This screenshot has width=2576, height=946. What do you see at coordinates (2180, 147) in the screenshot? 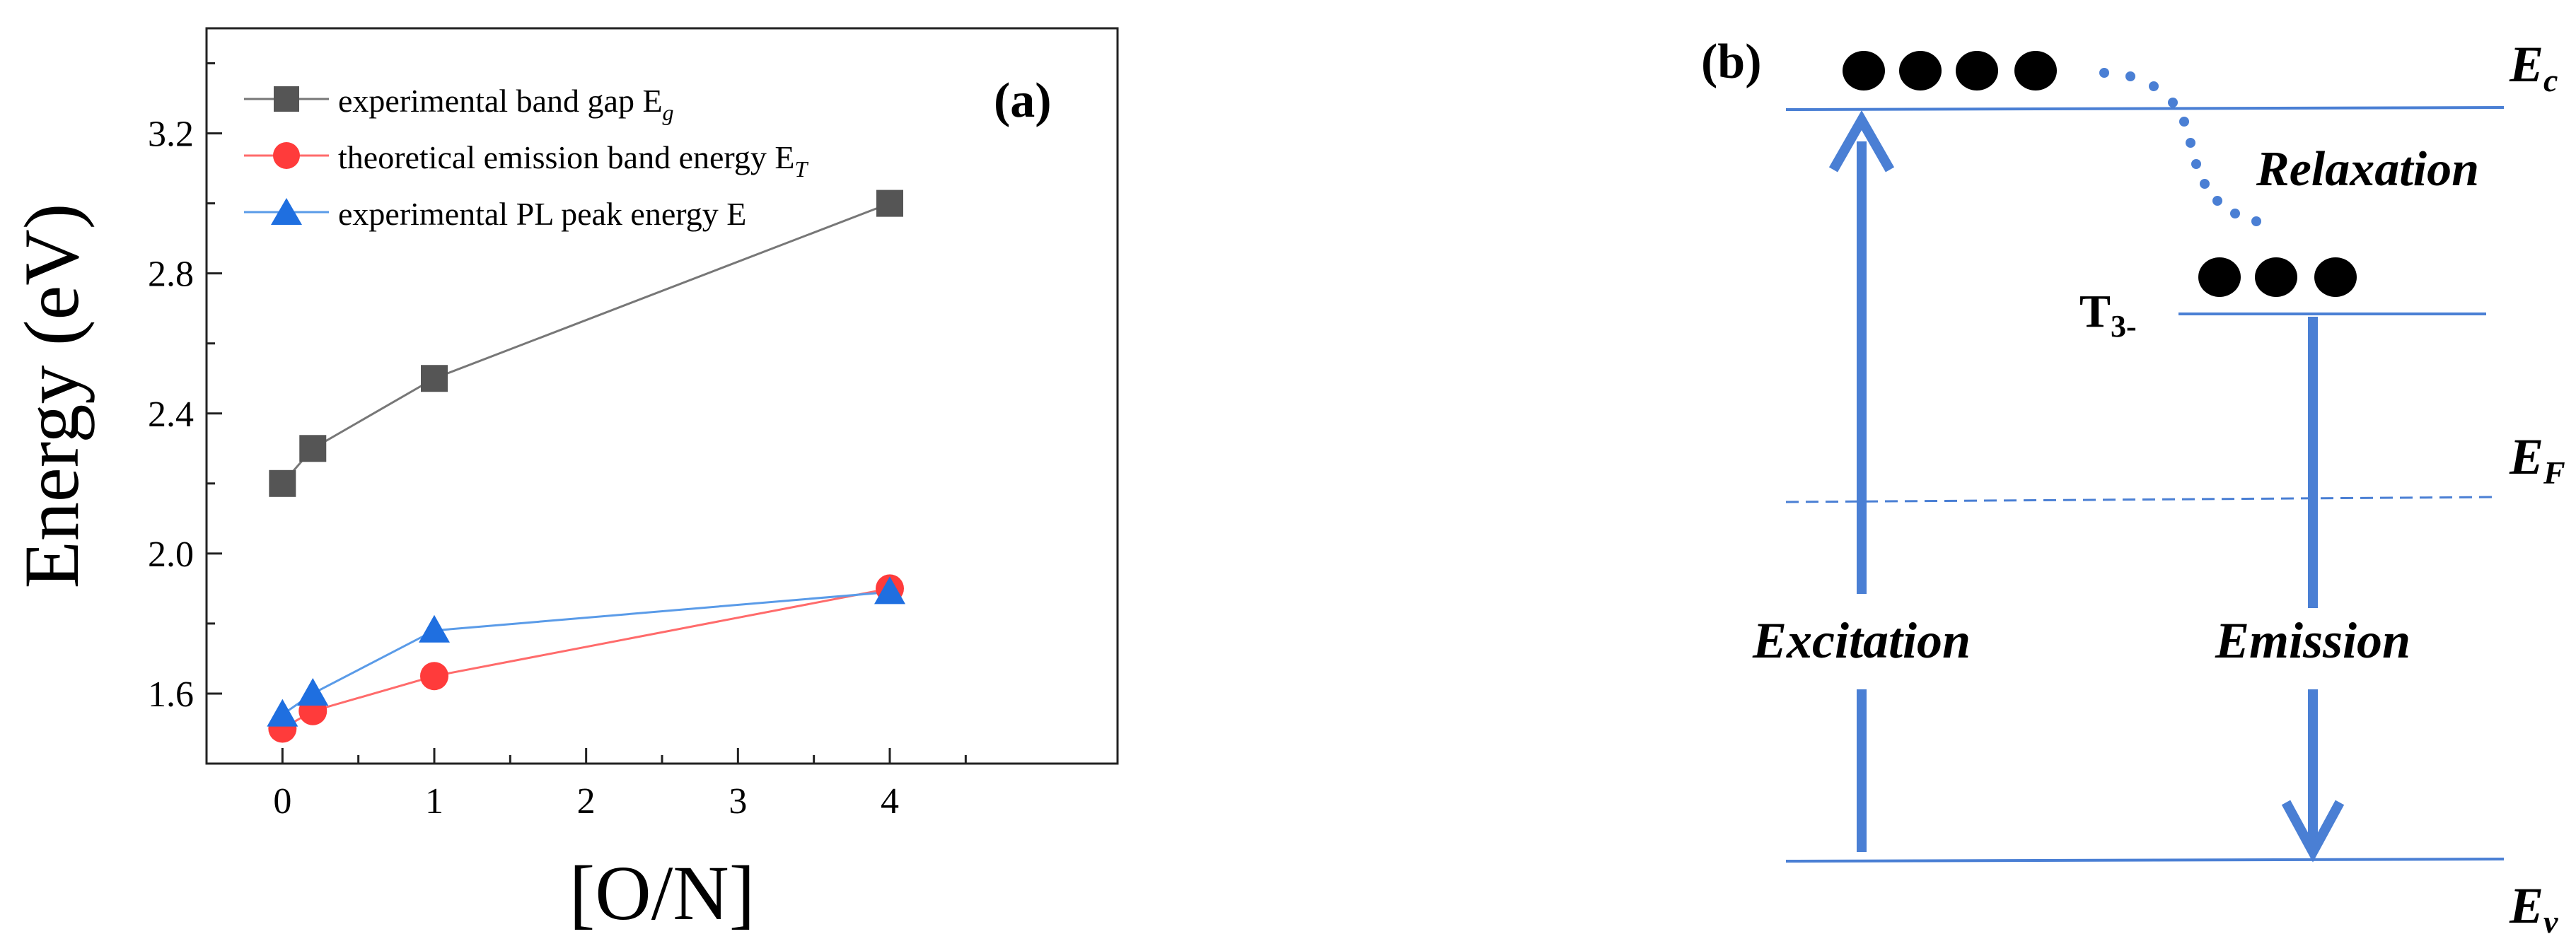
I see `relaxation-dotted-path` at bounding box center [2180, 147].